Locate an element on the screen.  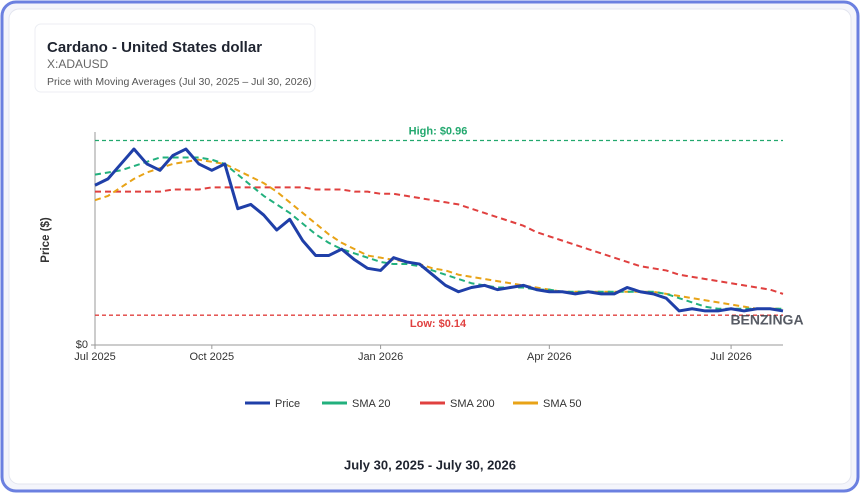
watermark: BENZINGA is located at coordinates (766, 320).